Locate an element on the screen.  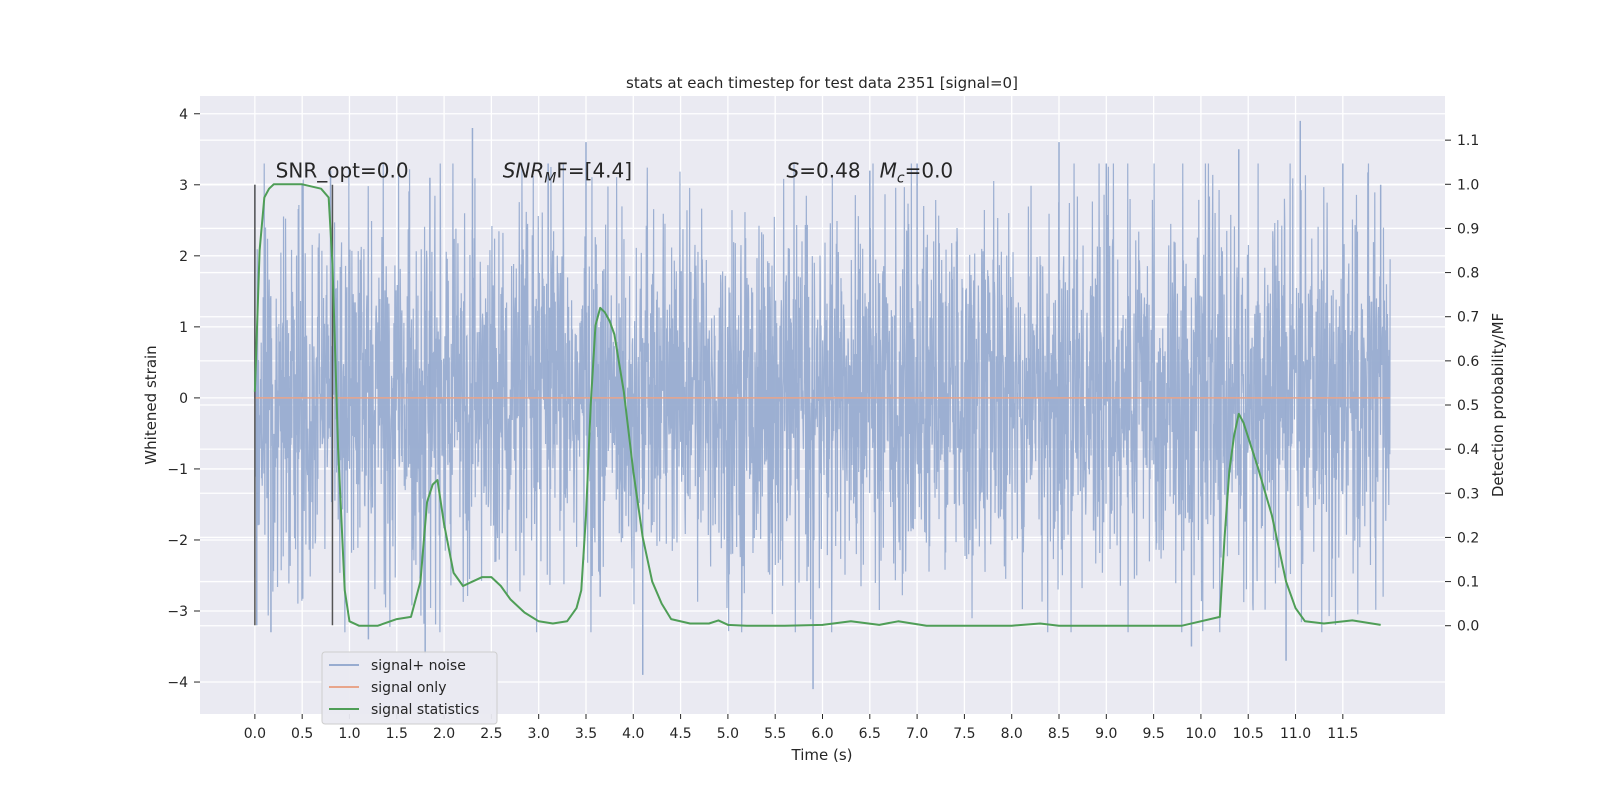
legend-label-signal-only: signal only is located at coordinates (408, 688).